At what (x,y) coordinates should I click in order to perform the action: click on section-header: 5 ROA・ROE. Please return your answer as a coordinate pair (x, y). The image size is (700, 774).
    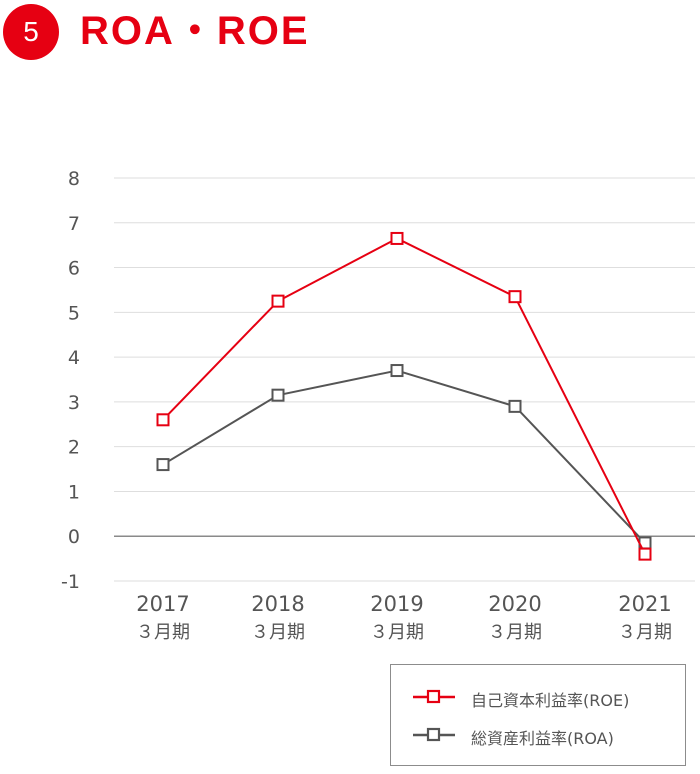
    Looking at the image, I should click on (350, 31).